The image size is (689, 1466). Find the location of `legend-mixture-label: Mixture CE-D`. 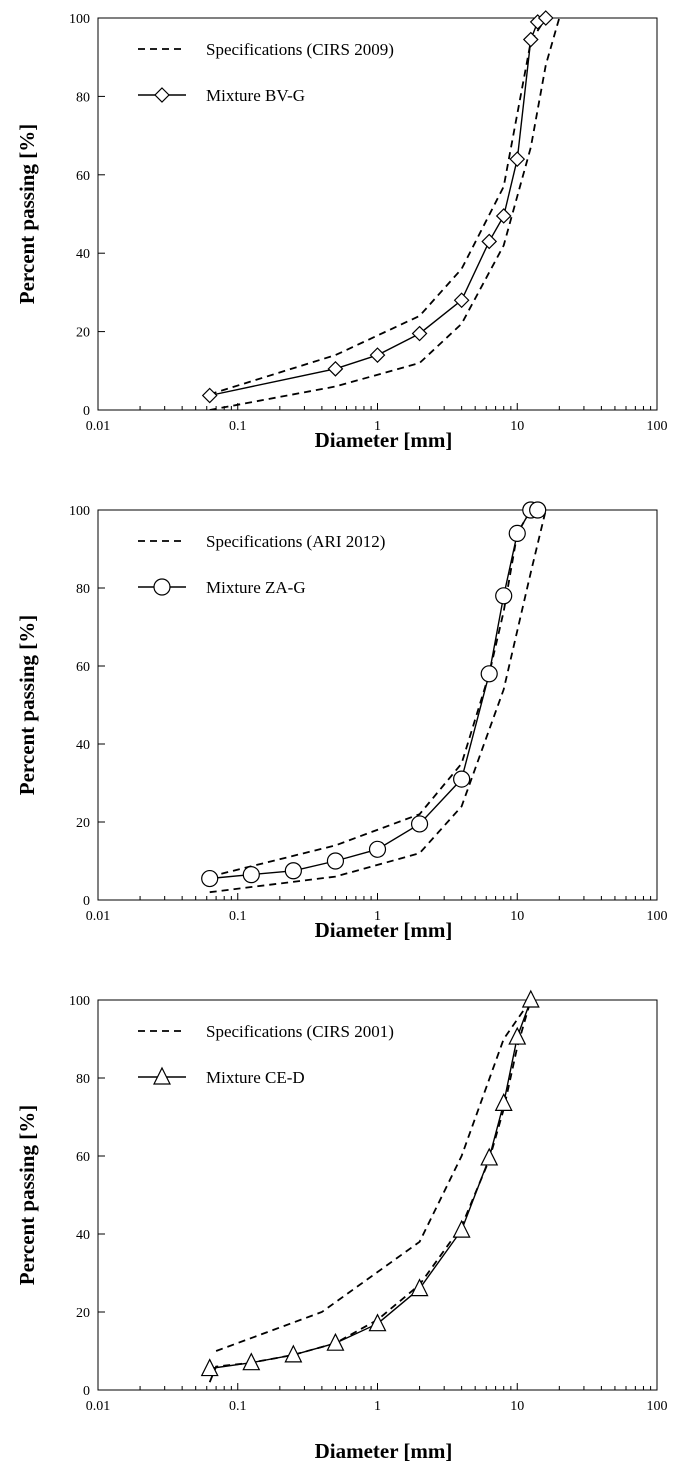

legend-mixture-label: Mixture CE-D is located at coordinates (255, 1077).